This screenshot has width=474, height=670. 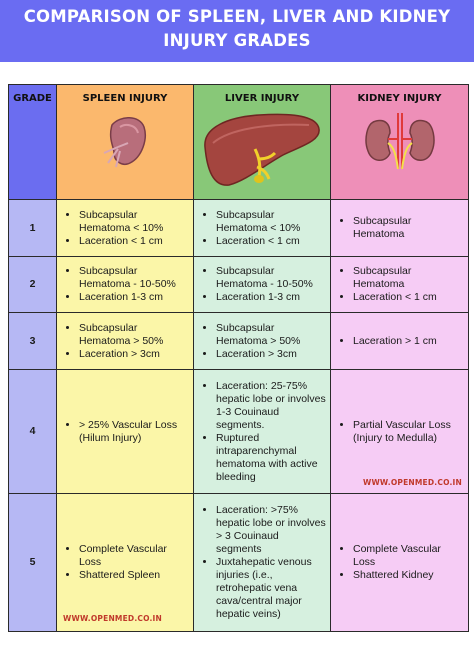 What do you see at coordinates (408, 341) in the screenshot?
I see `list-item: Laceration > 1 cm` at bounding box center [408, 341].